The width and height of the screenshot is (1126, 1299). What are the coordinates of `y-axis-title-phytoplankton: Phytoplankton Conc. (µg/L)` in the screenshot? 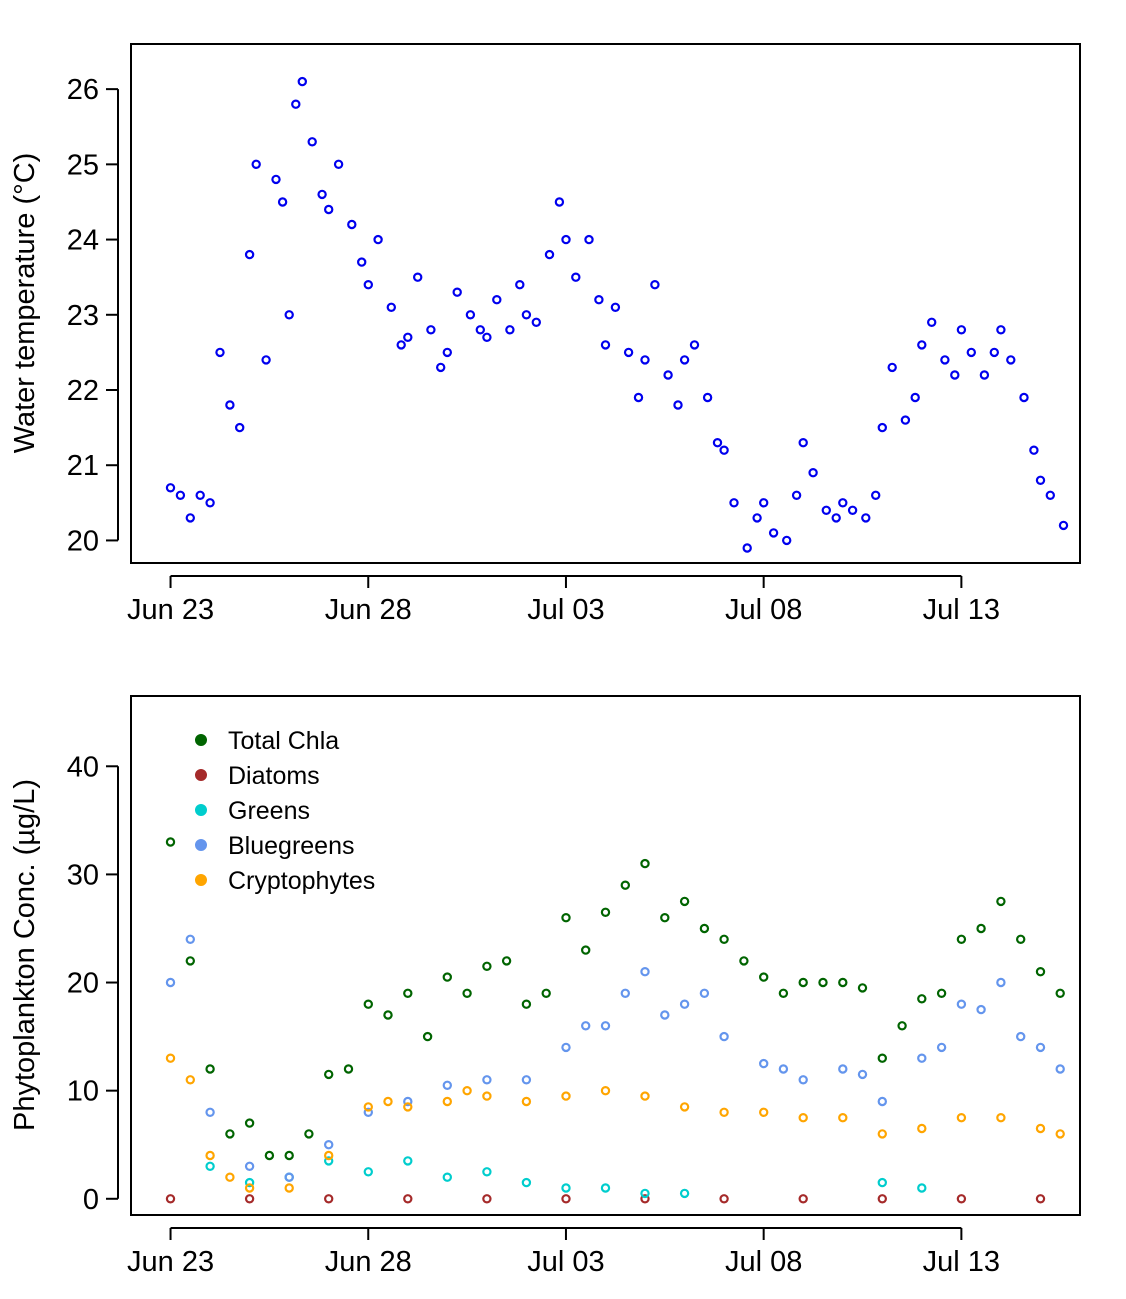 It's located at (25, 955).